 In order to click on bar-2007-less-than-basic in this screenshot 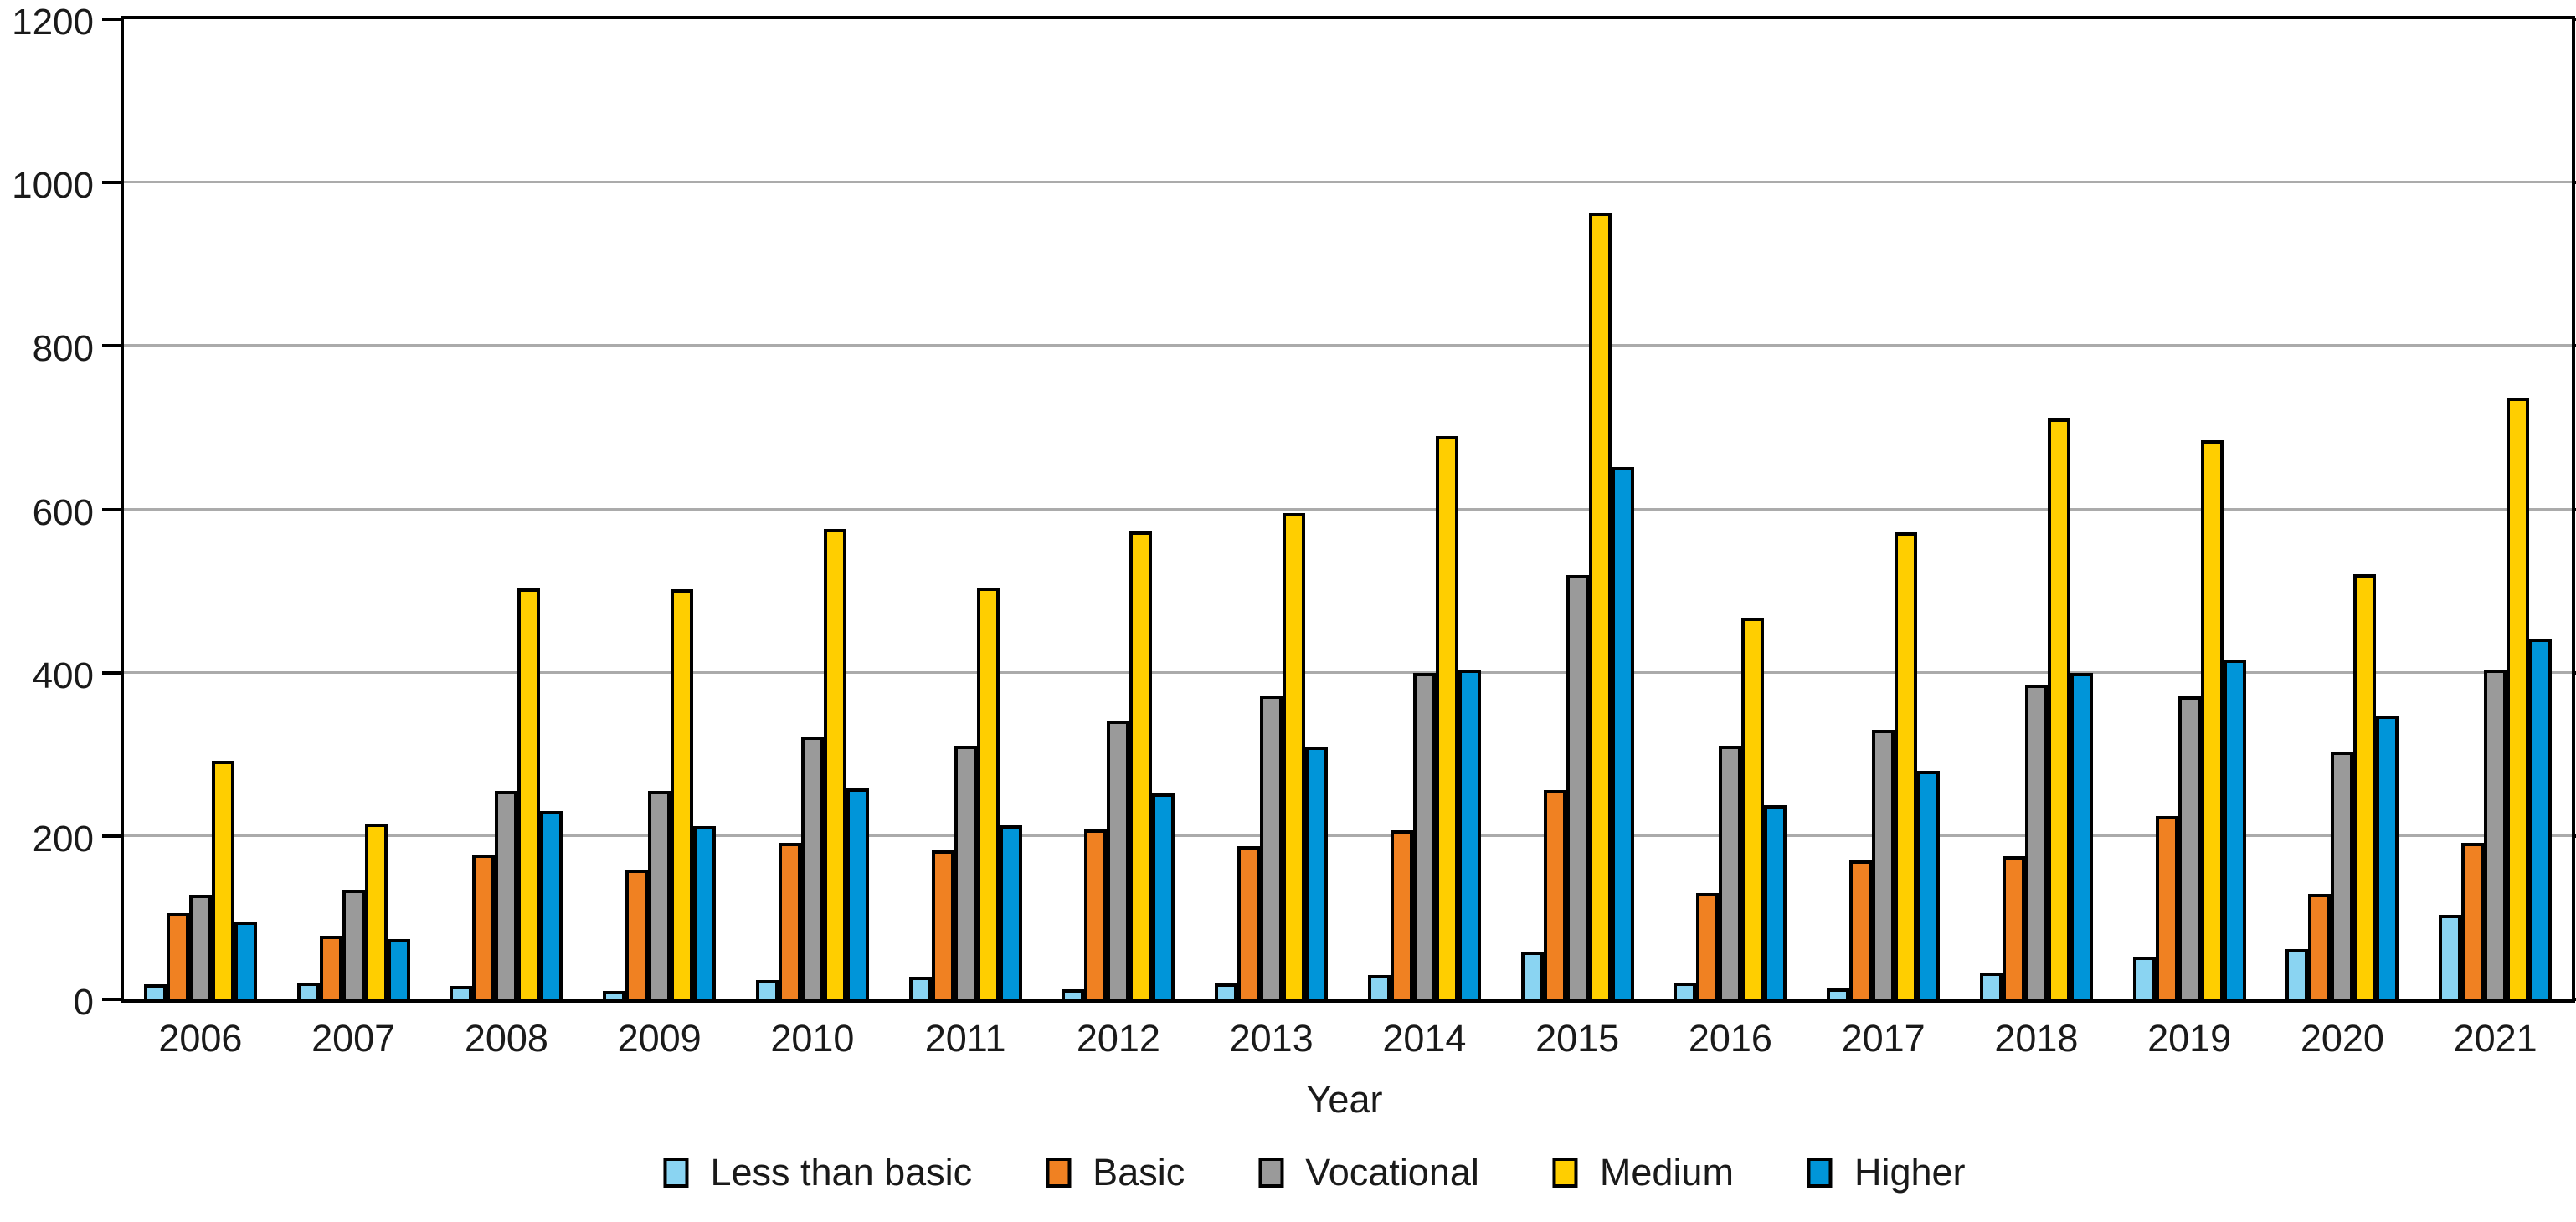, I will do `click(308, 991)`.